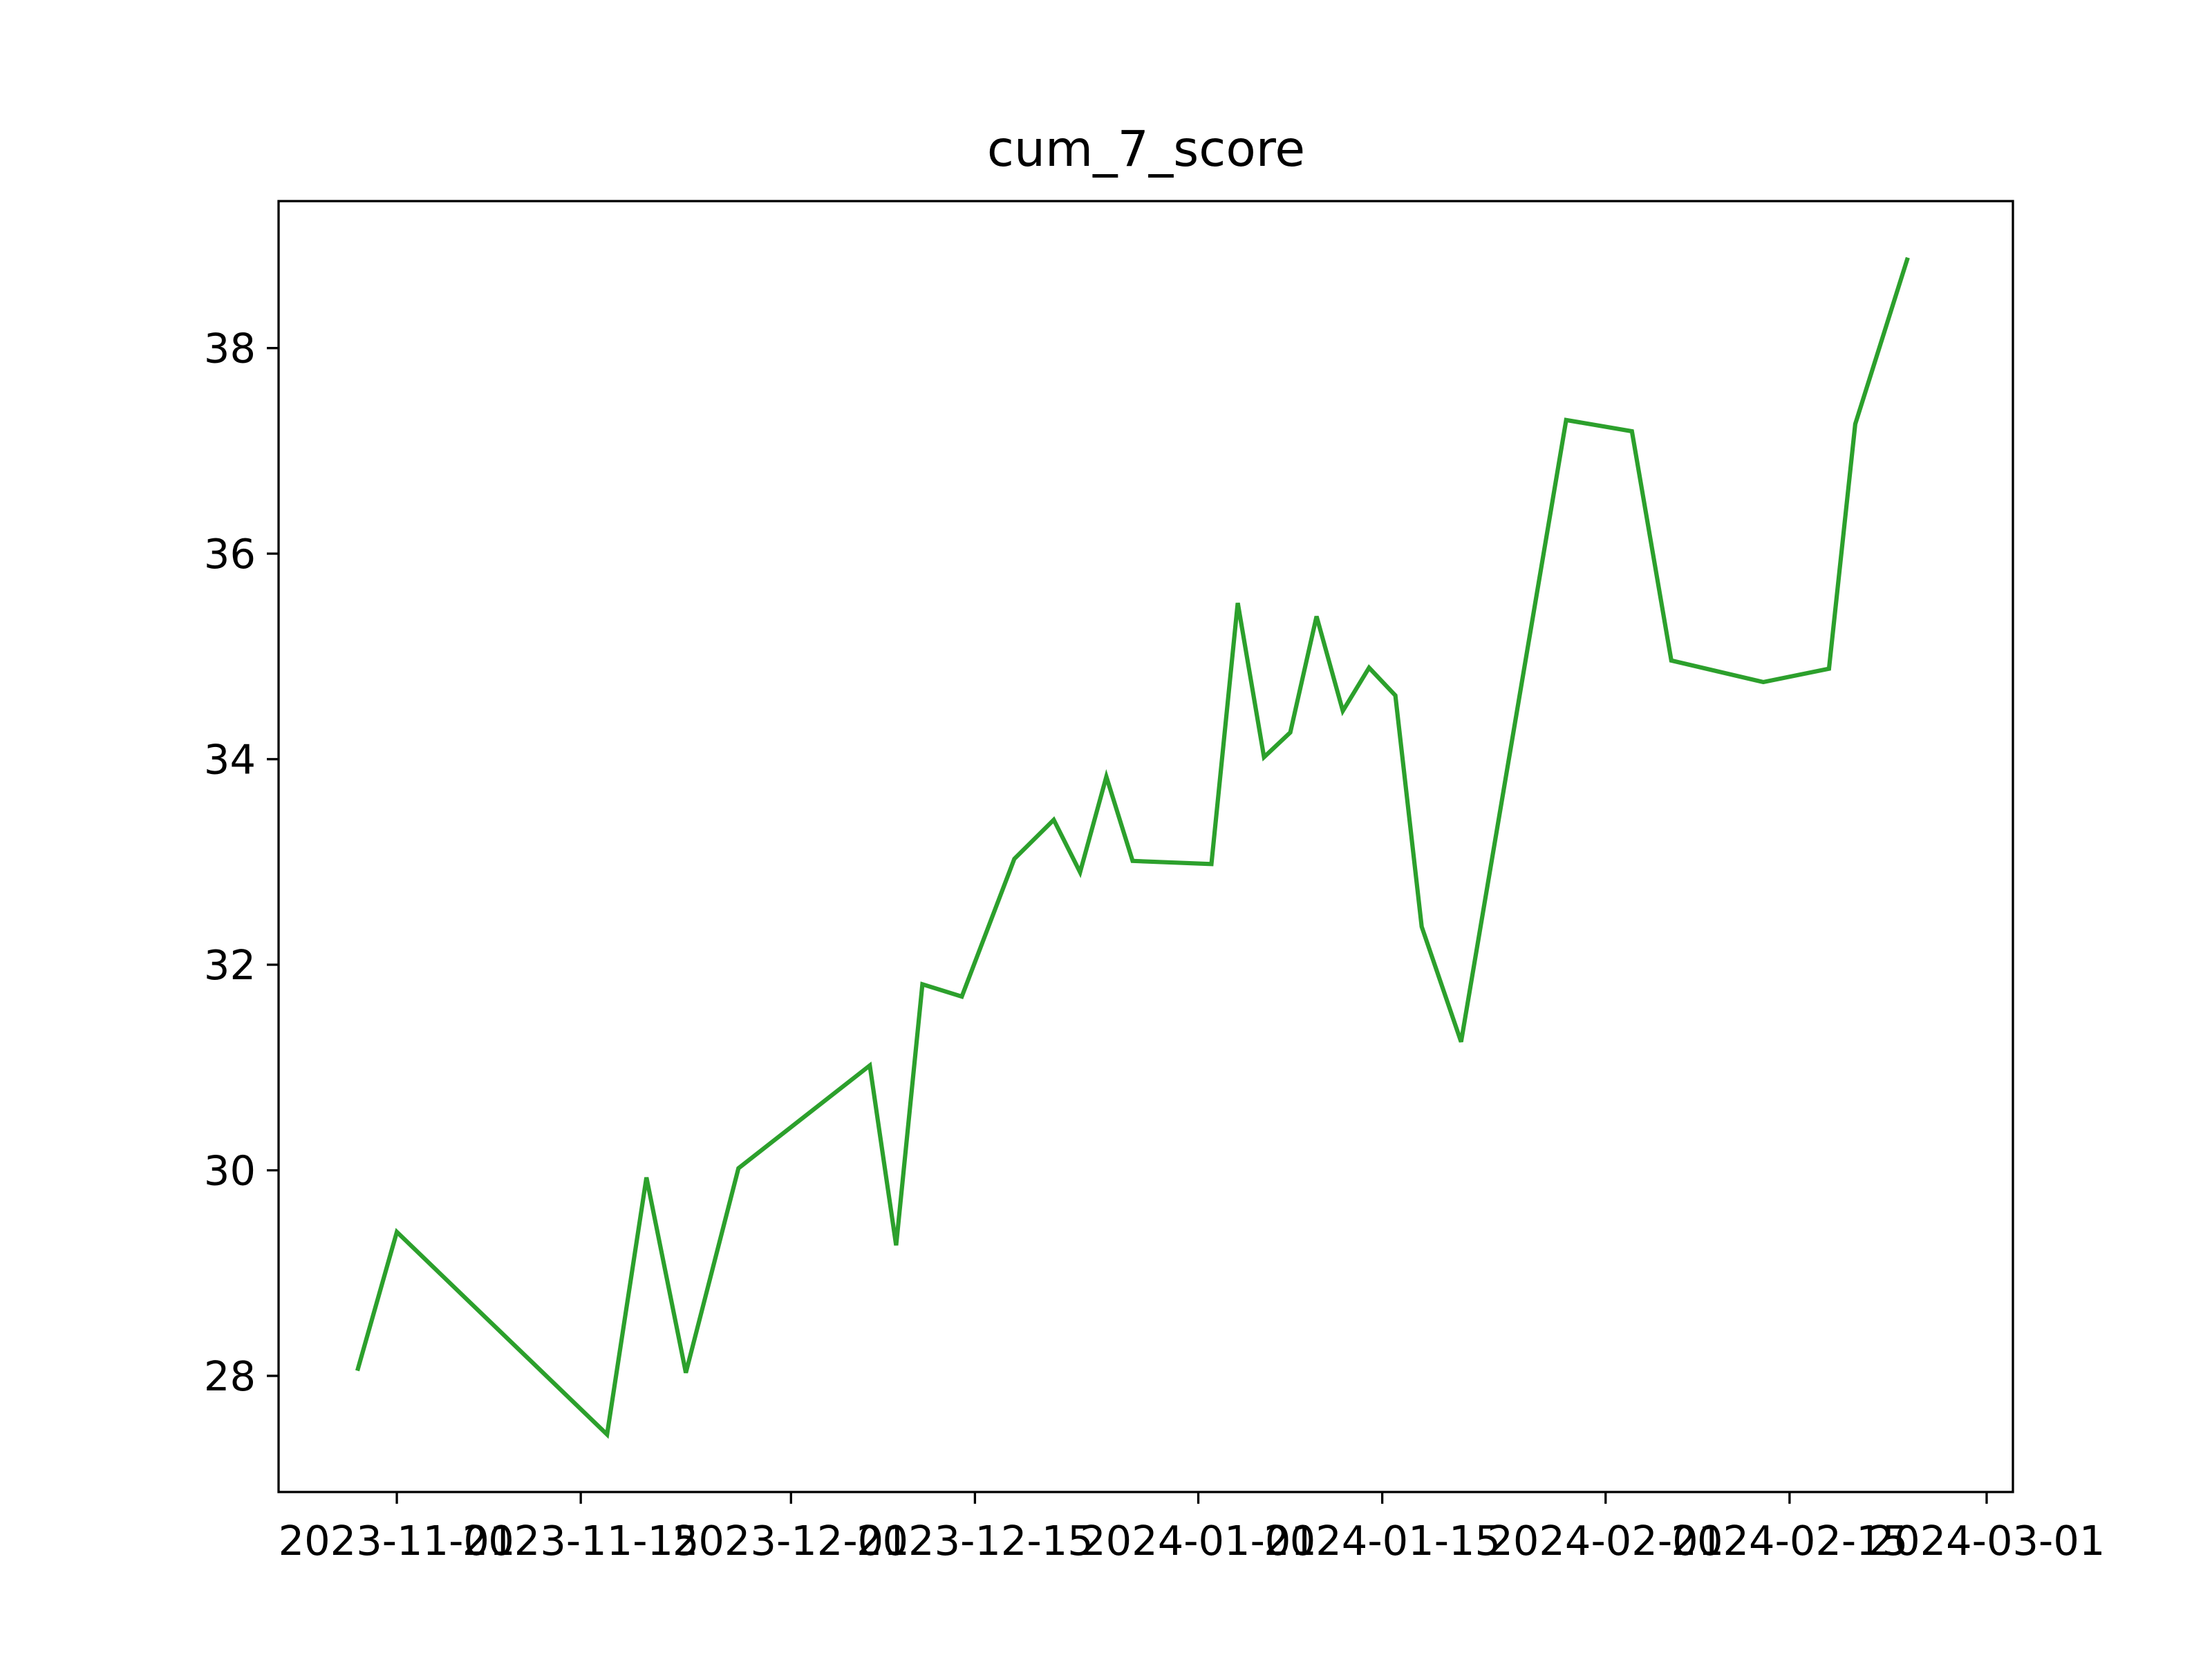 The width and height of the screenshot is (2212, 1662). I want to click on x-tick-label: 2024-01-01, so click(1199, 1541).